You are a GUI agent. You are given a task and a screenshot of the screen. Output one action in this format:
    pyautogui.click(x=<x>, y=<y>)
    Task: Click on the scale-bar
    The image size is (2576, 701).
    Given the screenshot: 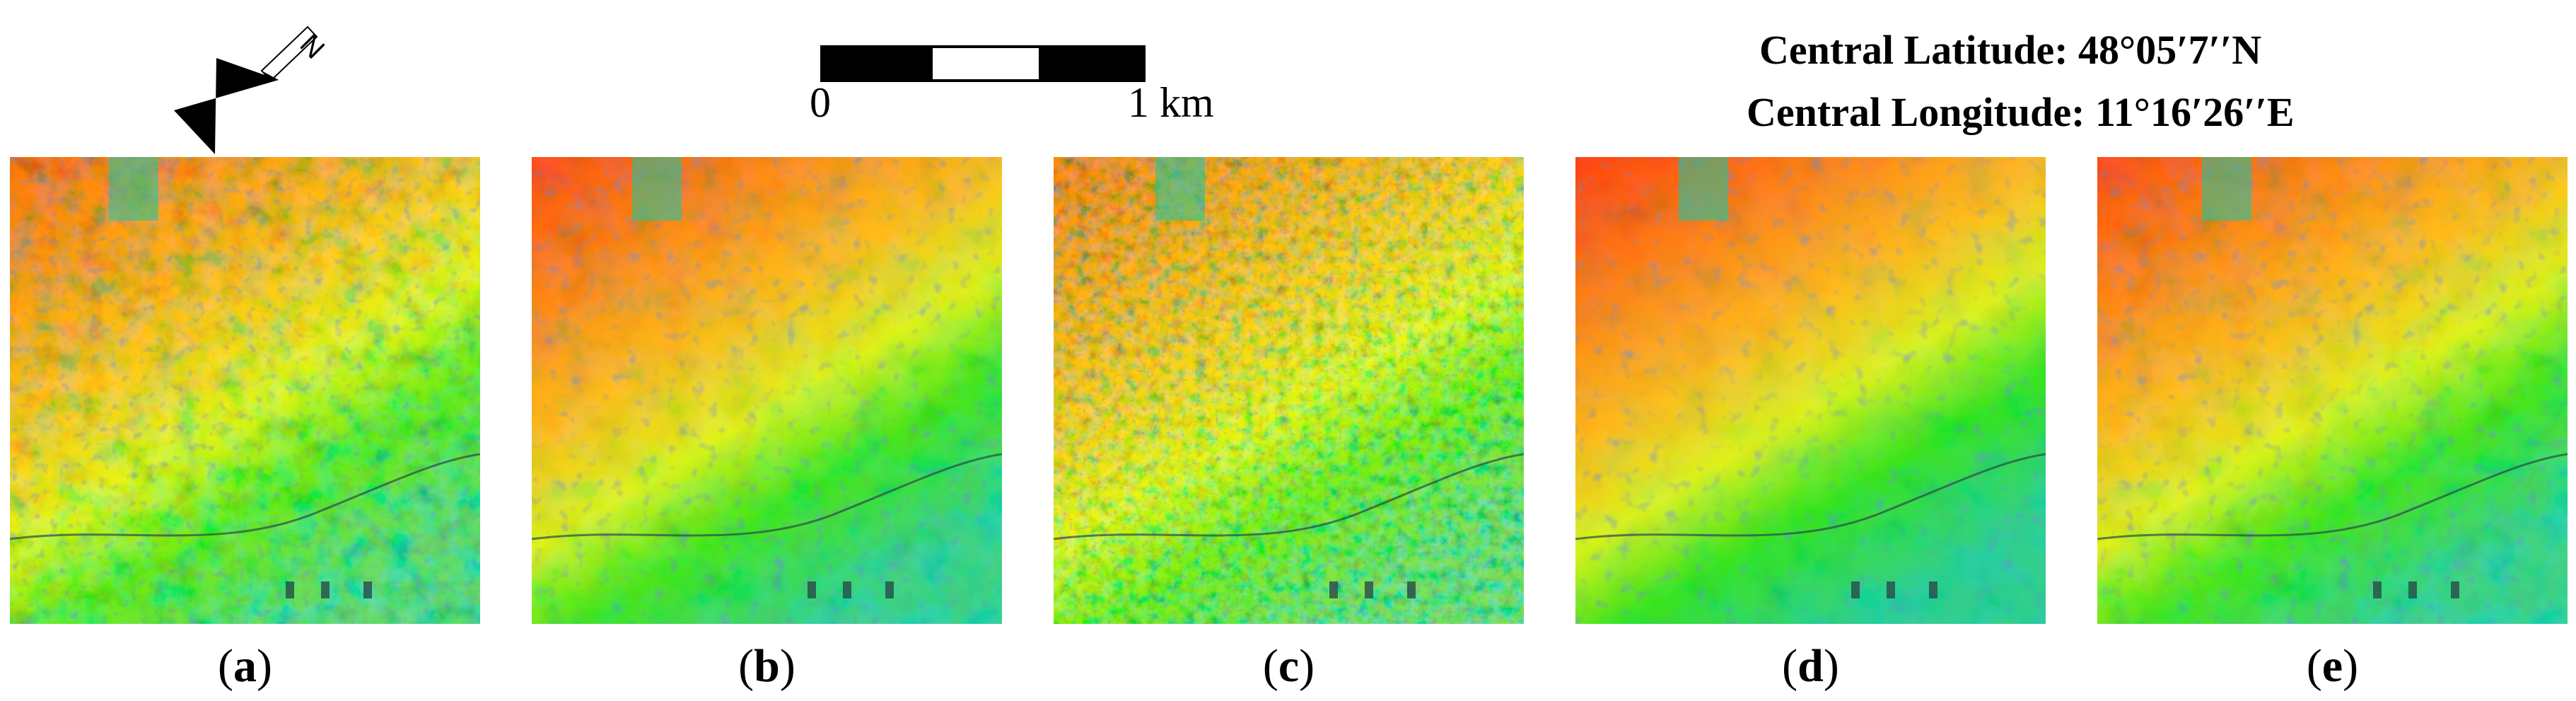 What is the action you would take?
    pyautogui.click(x=983, y=63)
    